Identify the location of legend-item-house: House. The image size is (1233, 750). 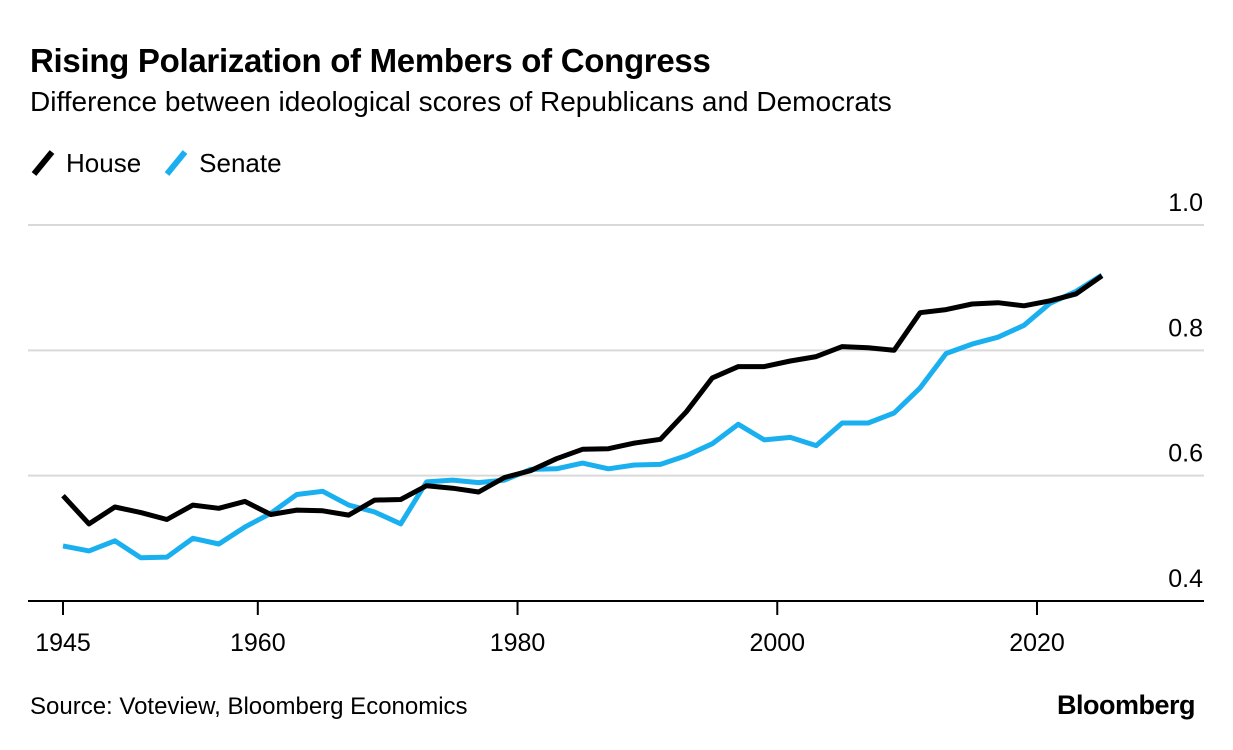
(85, 163).